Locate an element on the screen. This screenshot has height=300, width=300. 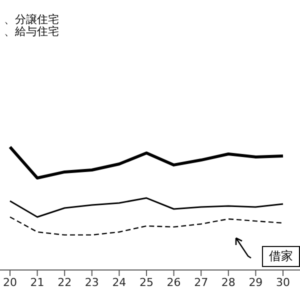
x-tick-label: 22 is located at coordinates (65, 282).